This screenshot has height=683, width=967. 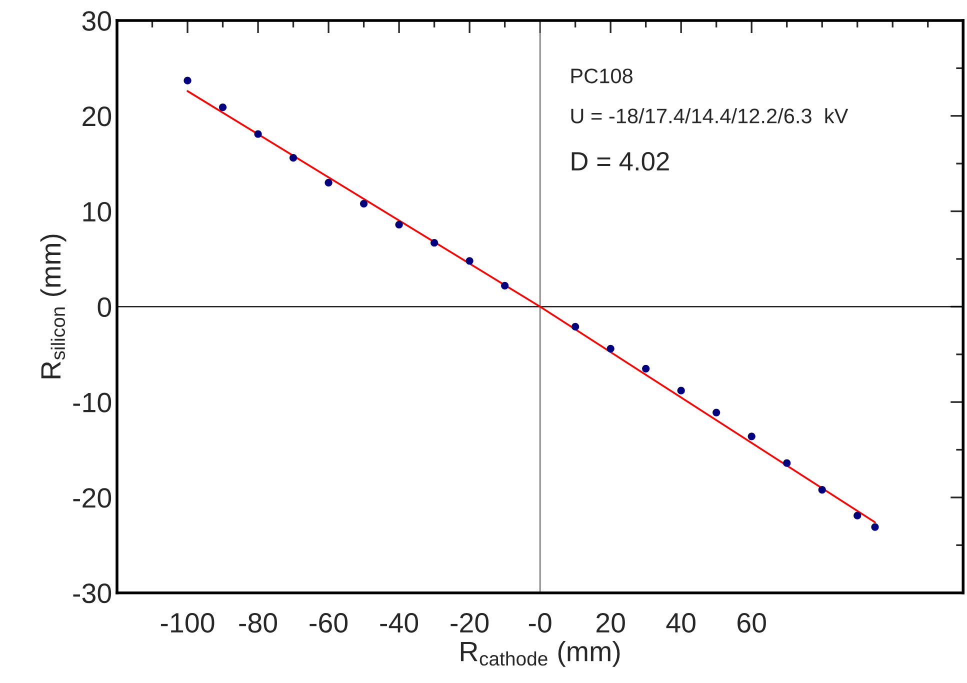 What do you see at coordinates (105, 307) in the screenshot?
I see `y-tick-label: 0` at bounding box center [105, 307].